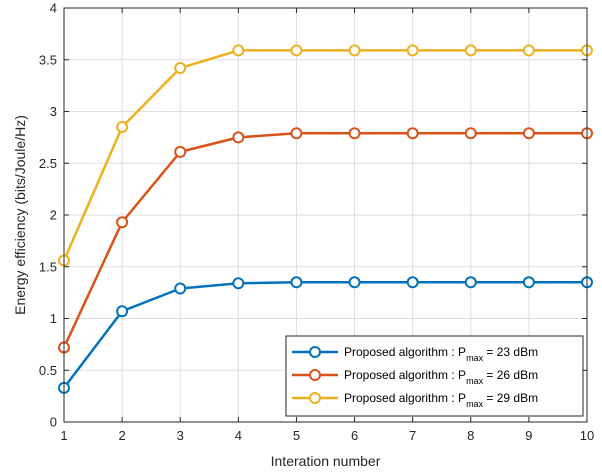 The height and width of the screenshot is (473, 602). I want to click on legend-label: Proposed algorithm : Pmax = 23 dBm, so click(441, 354).